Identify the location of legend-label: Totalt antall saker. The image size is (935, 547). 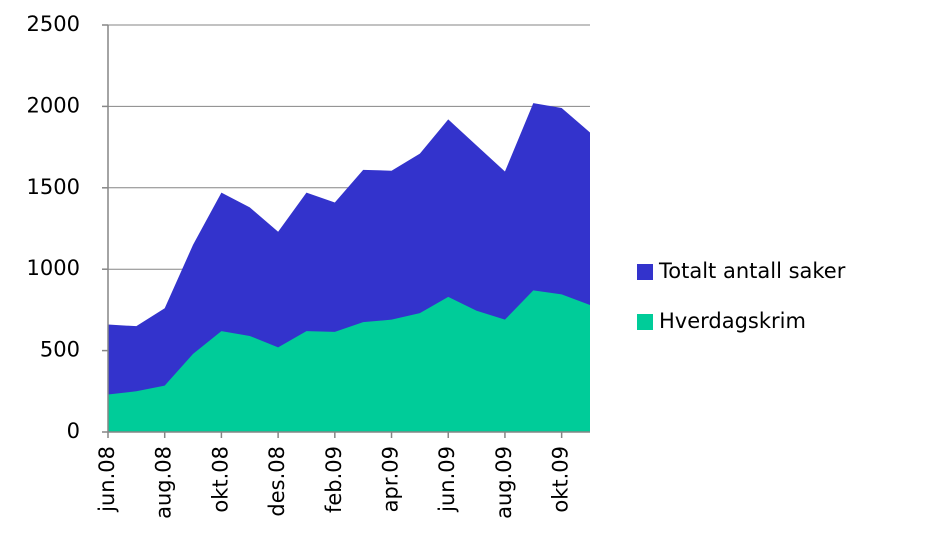
(752, 271).